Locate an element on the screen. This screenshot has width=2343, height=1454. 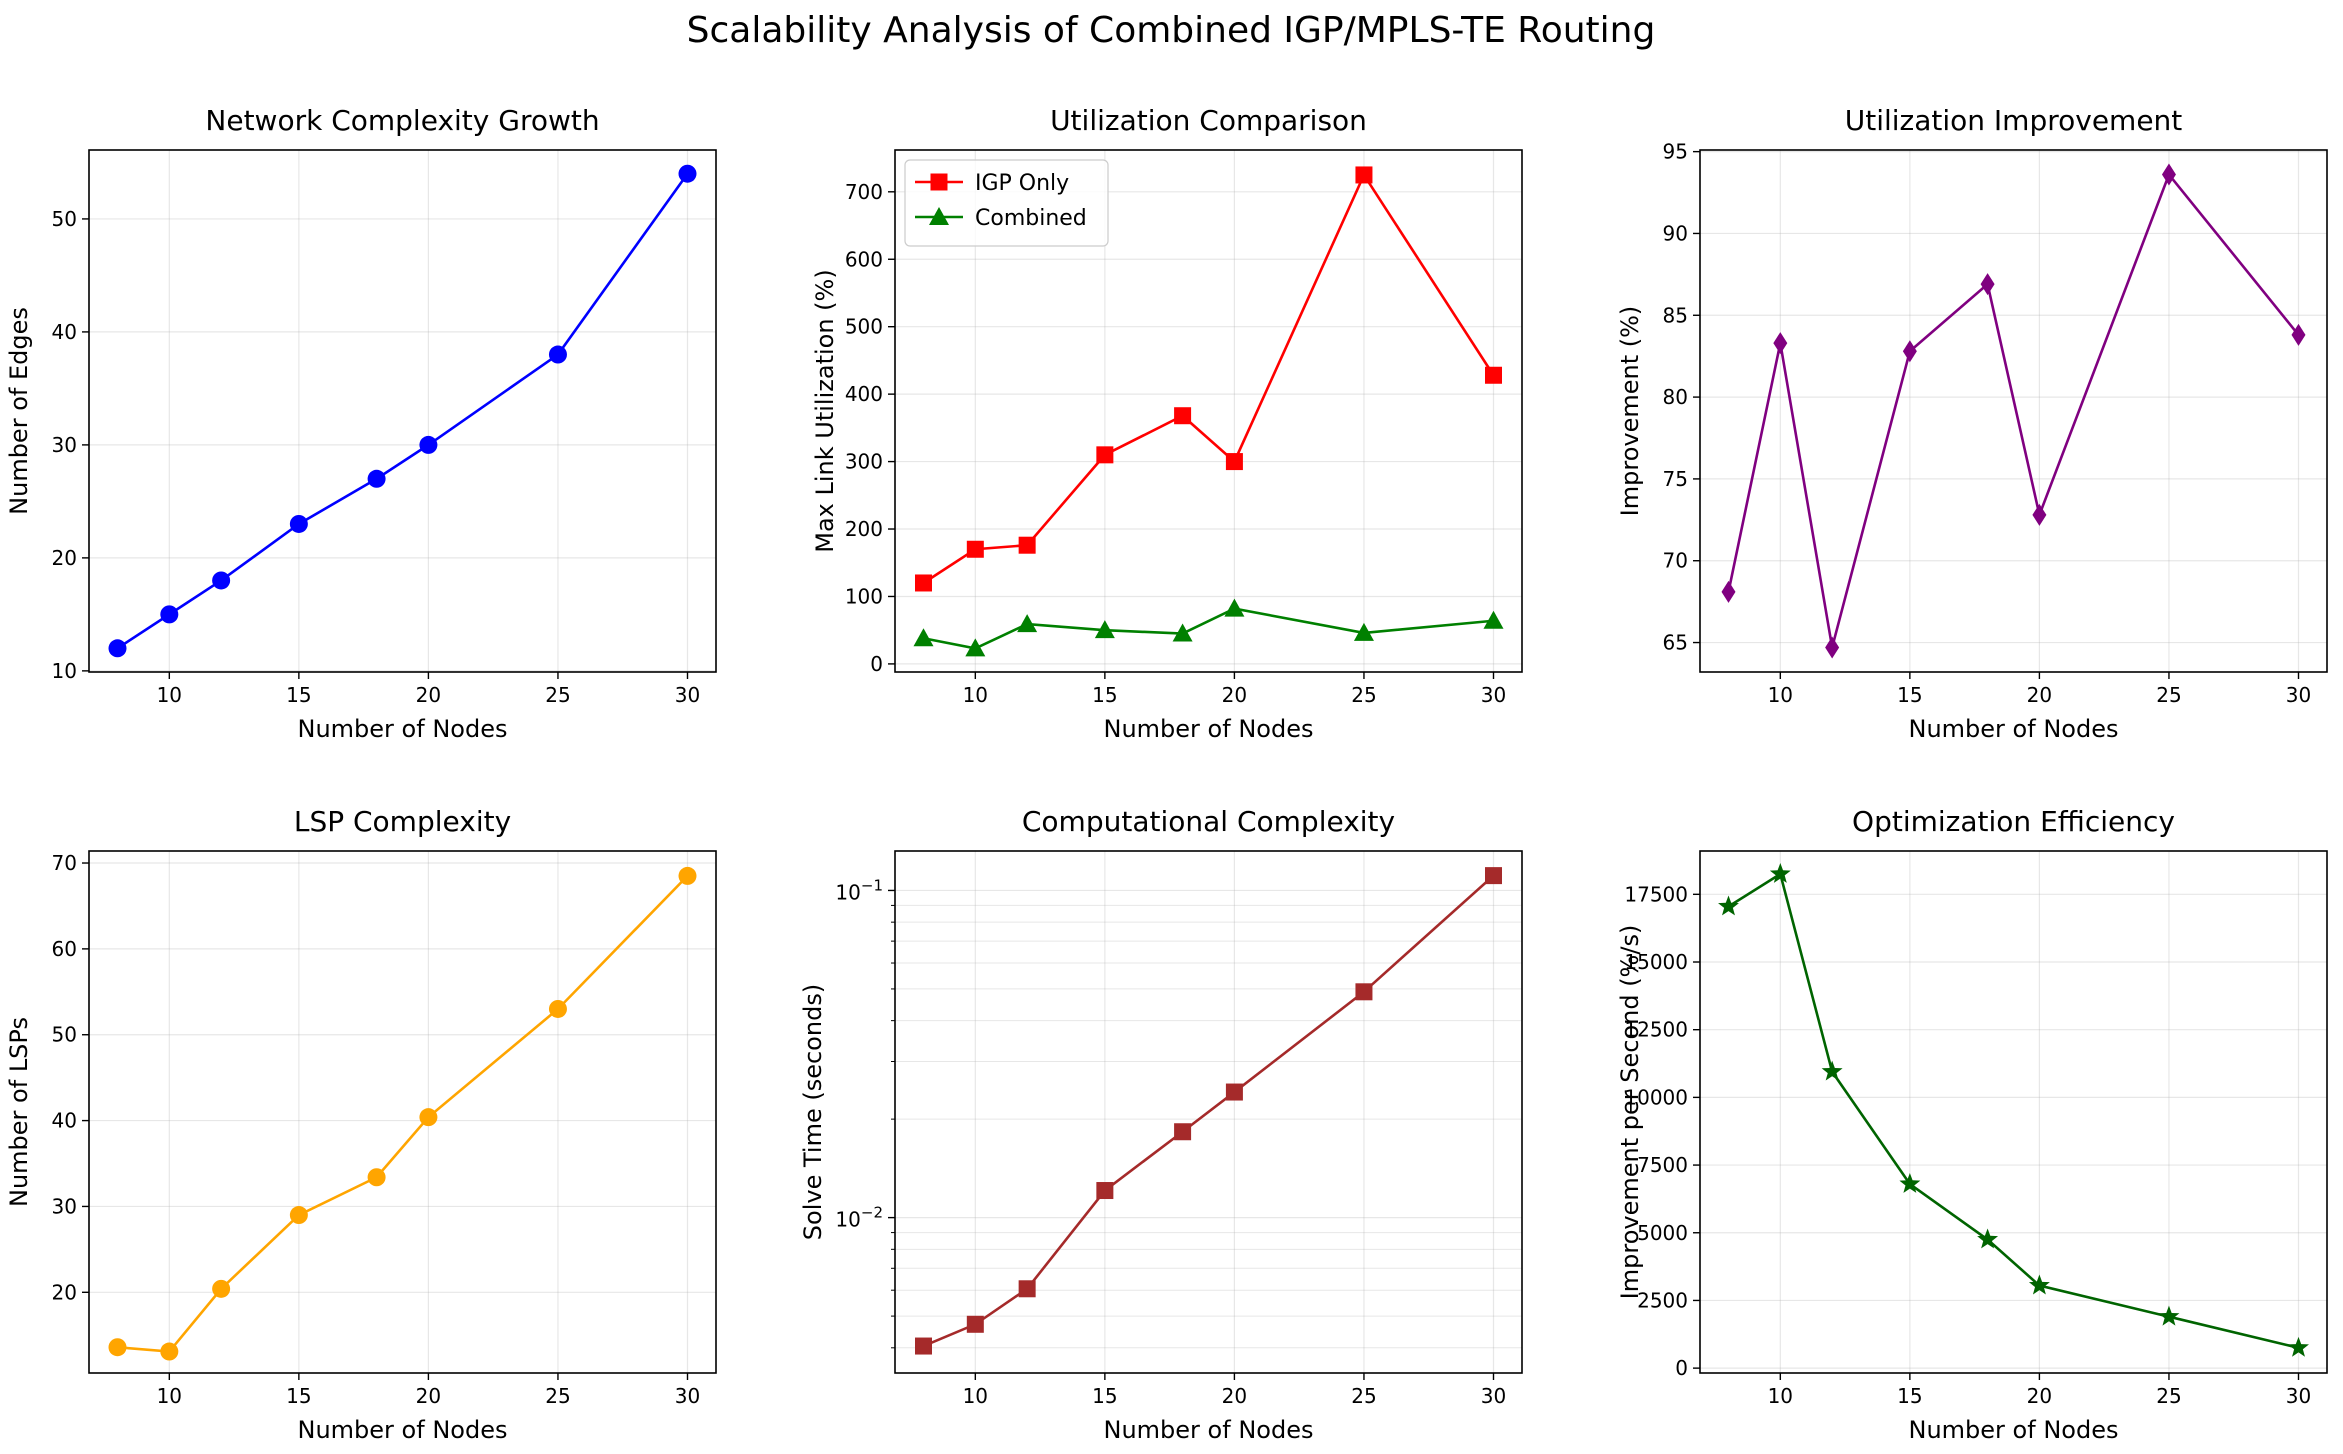
y-tick-label: 400 is located at coordinates (864, 394).